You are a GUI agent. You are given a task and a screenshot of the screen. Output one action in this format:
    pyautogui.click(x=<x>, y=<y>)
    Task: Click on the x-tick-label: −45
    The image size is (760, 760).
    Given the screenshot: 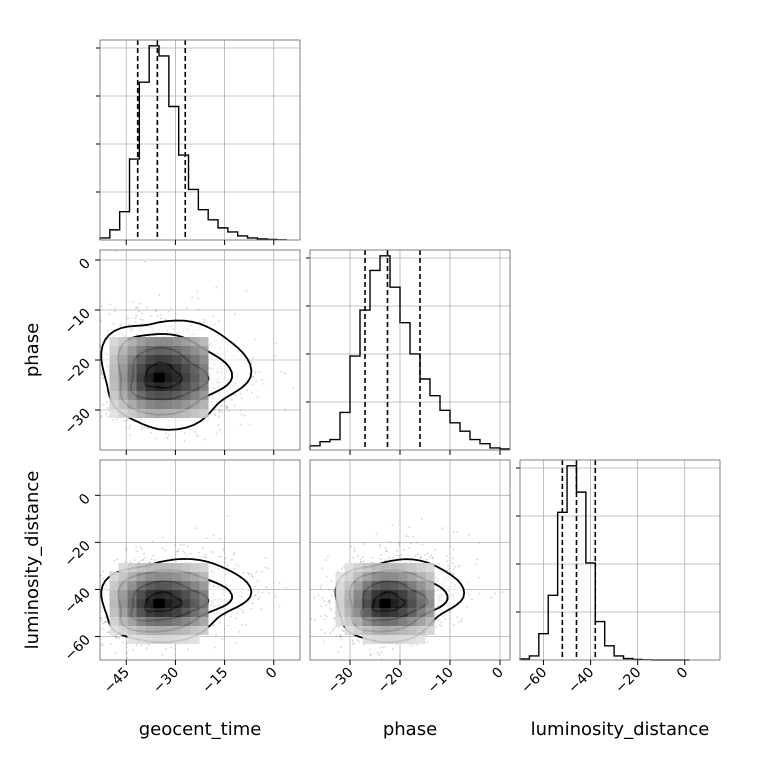 What is the action you would take?
    pyautogui.click(x=117, y=681)
    